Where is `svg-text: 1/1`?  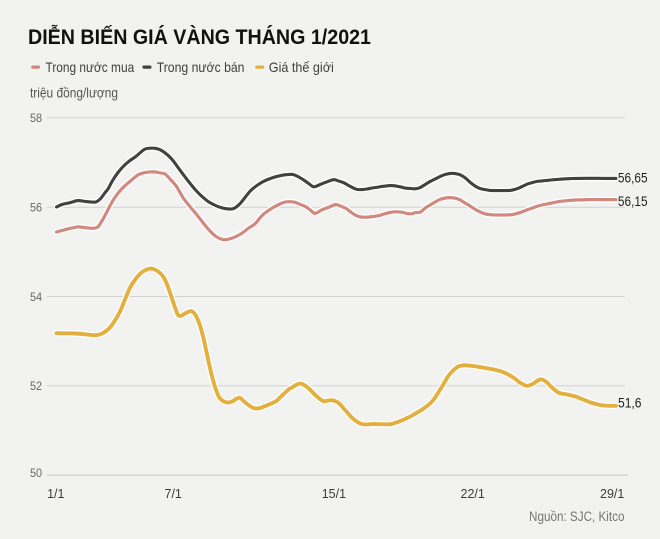 svg-text: 1/1 is located at coordinates (55, 494).